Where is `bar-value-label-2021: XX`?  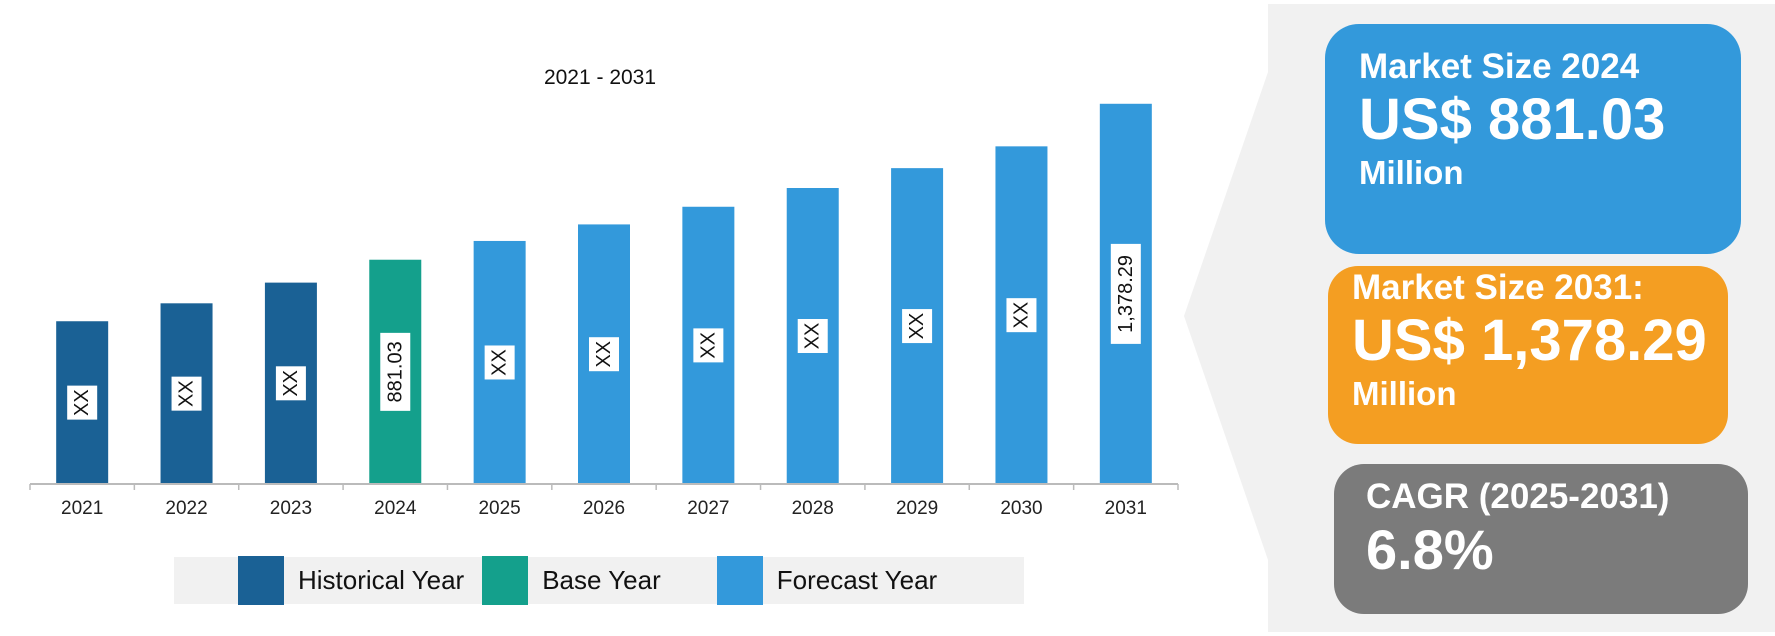
bar-value-label-2021: XX is located at coordinates (82, 402).